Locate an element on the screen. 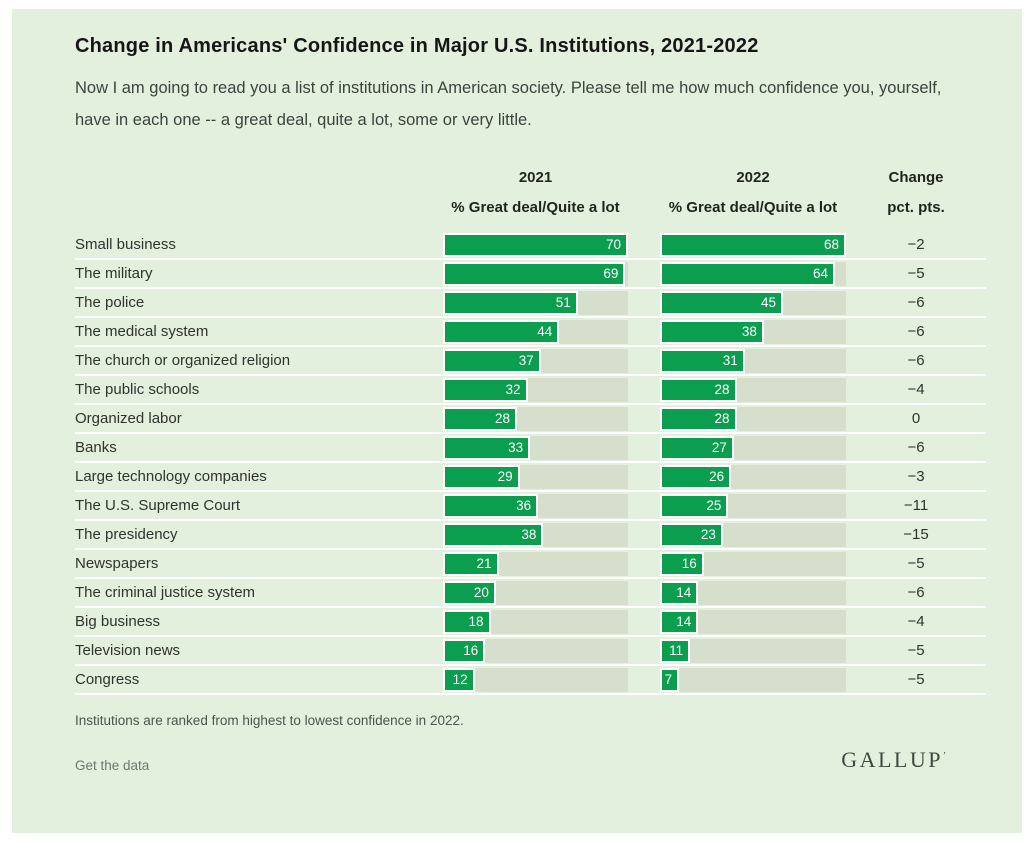 This screenshot has width=1024, height=843. row-label: Television news is located at coordinates (128, 650).